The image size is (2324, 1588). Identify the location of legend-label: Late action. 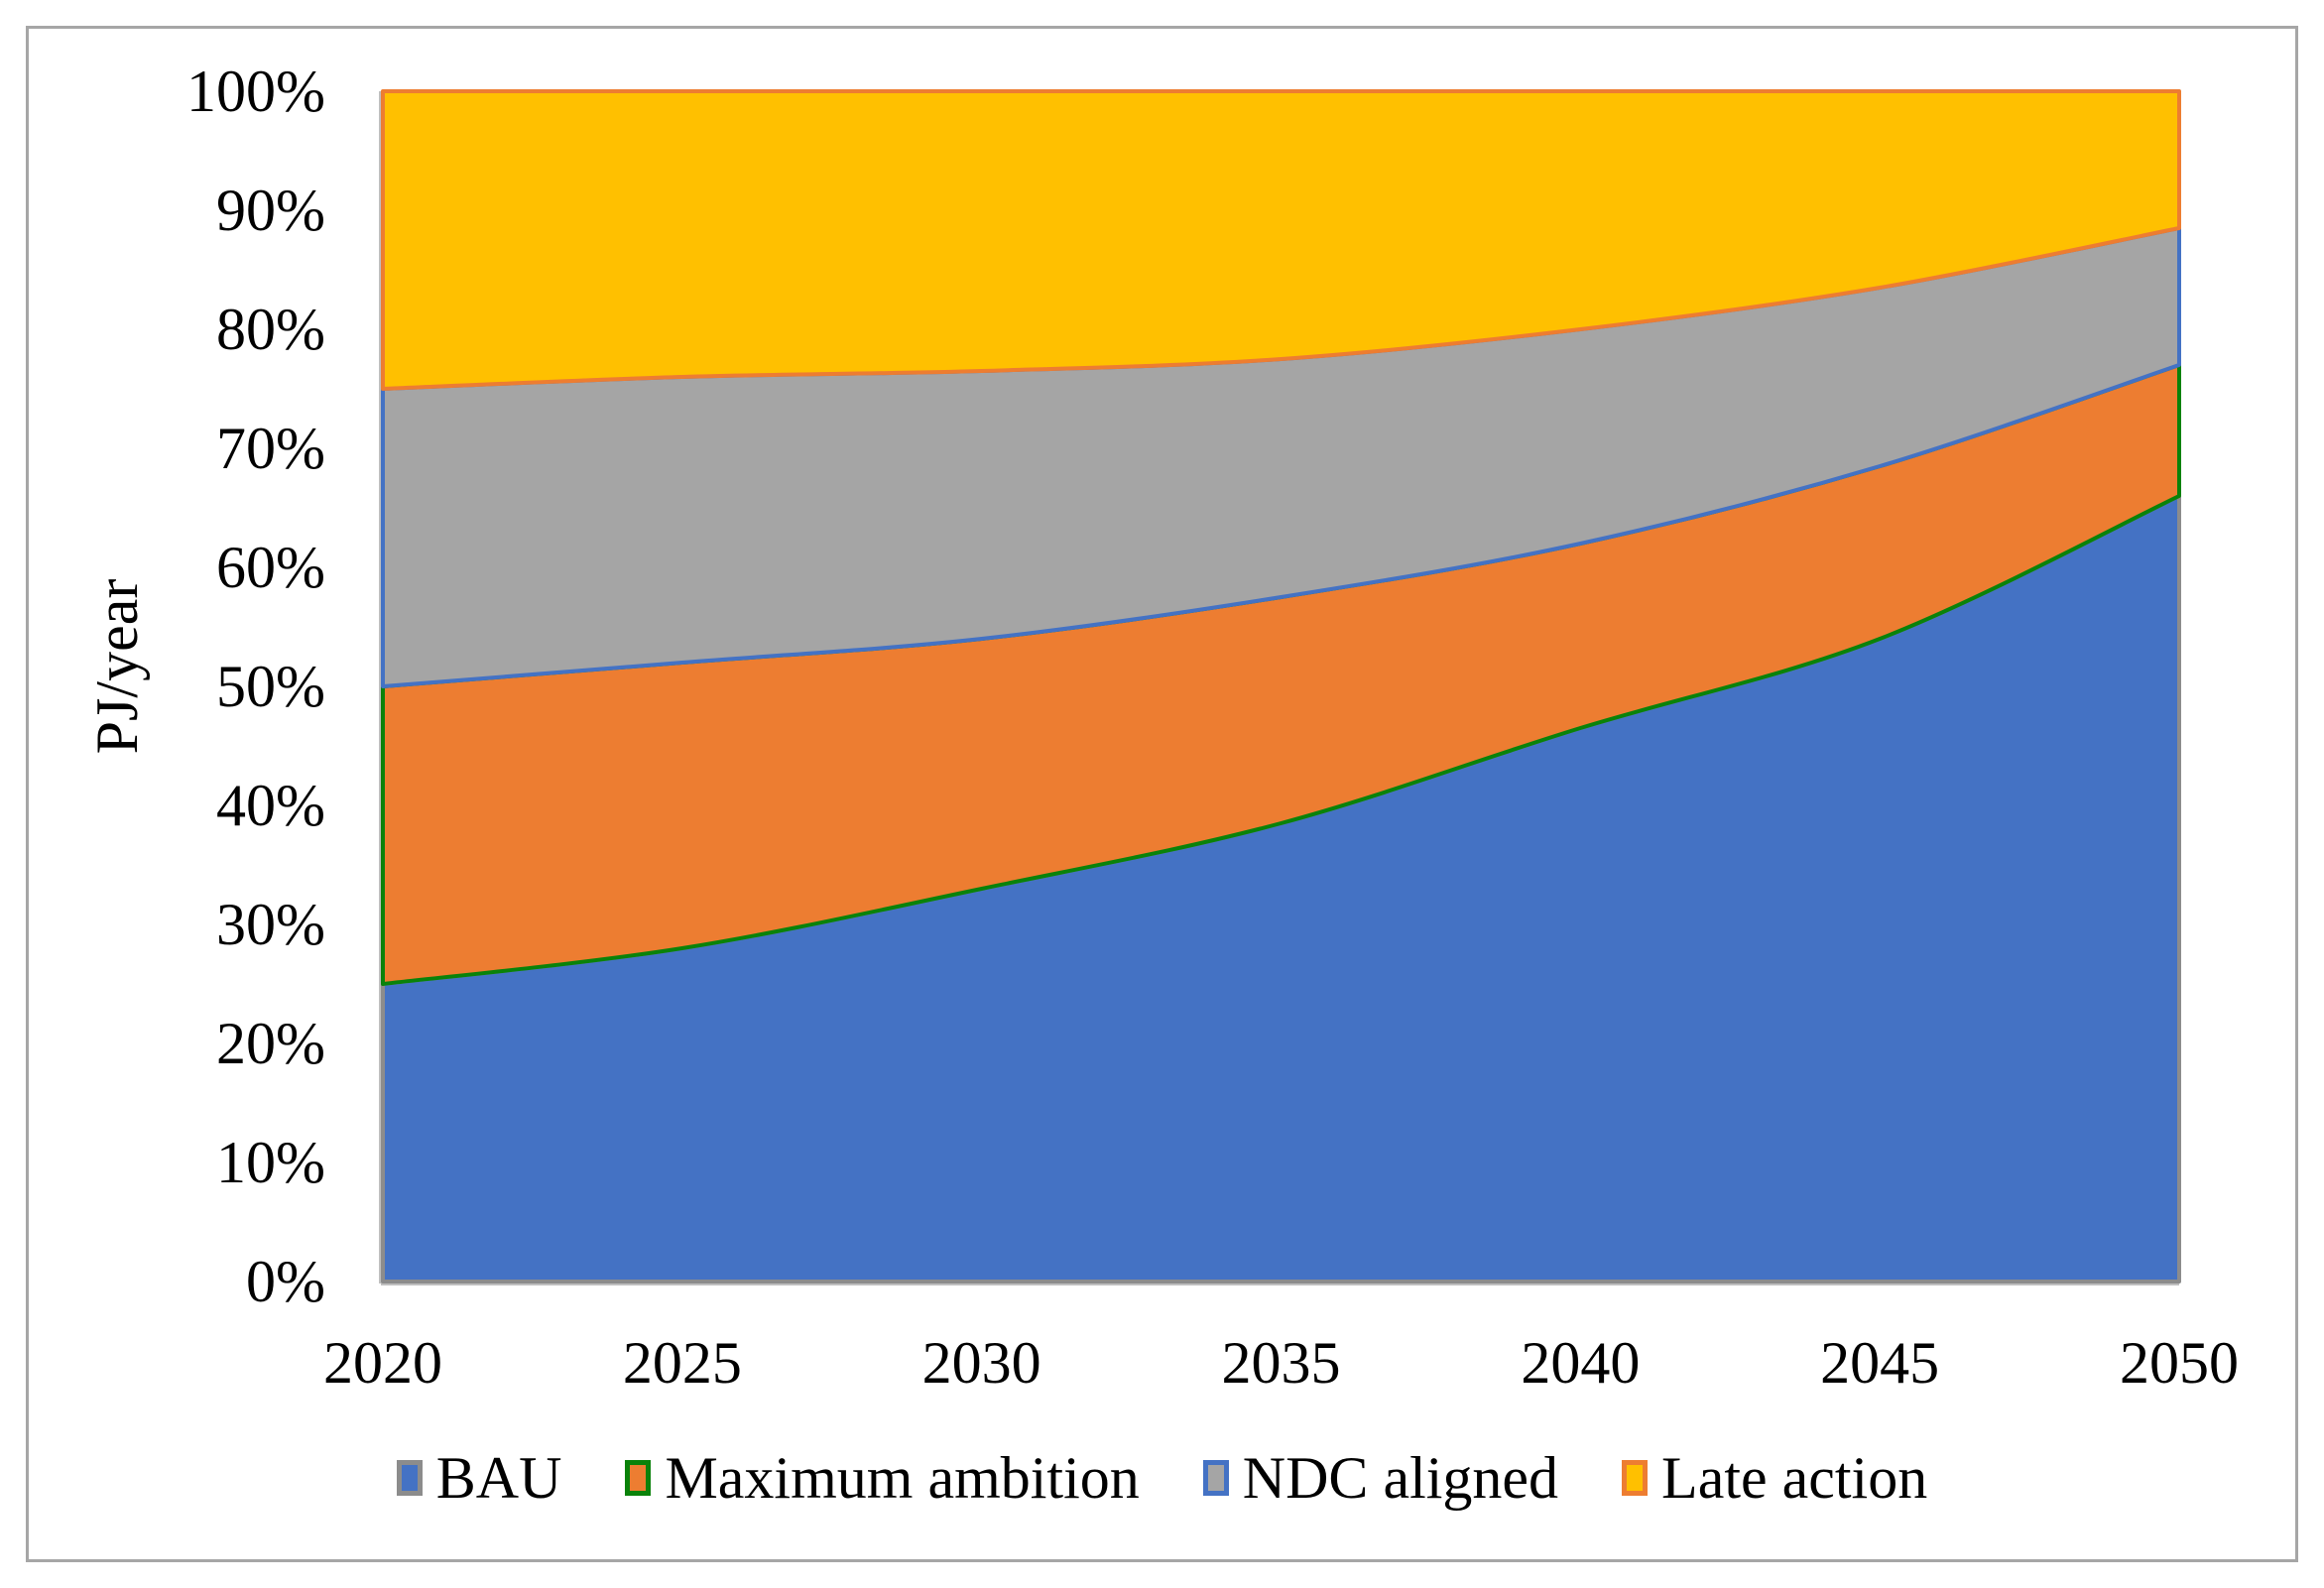
(1794, 1478).